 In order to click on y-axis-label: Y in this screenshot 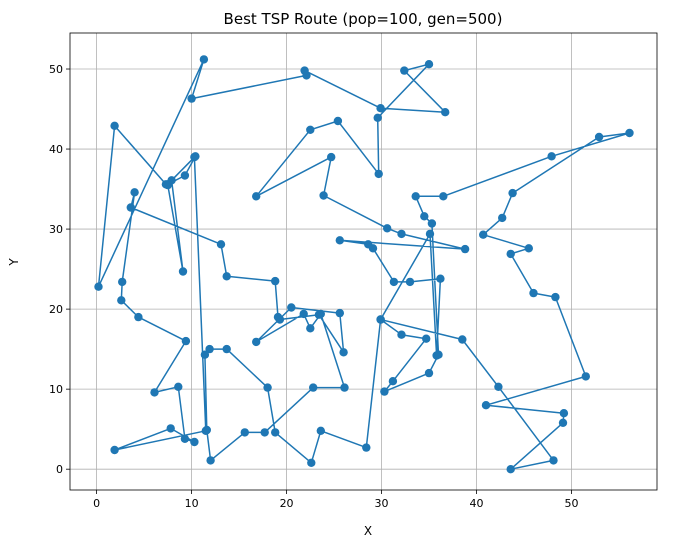, I will do `click(14, 262)`.